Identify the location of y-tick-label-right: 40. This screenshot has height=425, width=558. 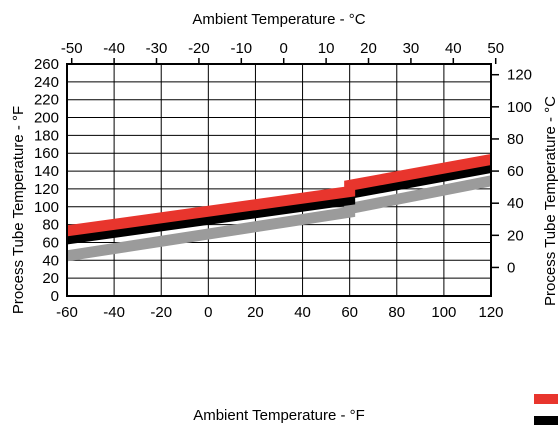
(515, 203).